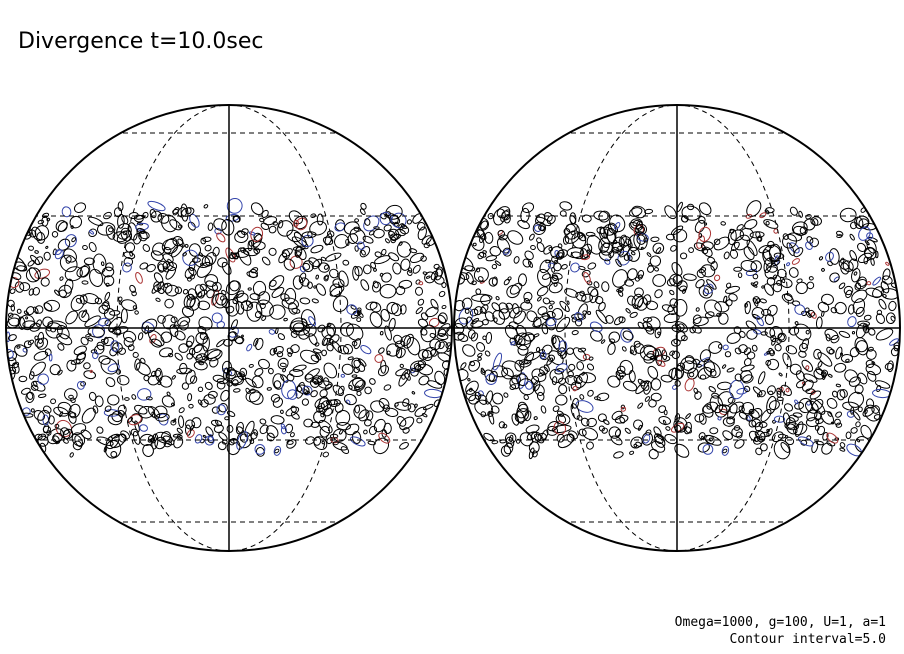  Describe the element at coordinates (140, 41) in the screenshot. I see `title: Divergence t=10.0sec` at that location.